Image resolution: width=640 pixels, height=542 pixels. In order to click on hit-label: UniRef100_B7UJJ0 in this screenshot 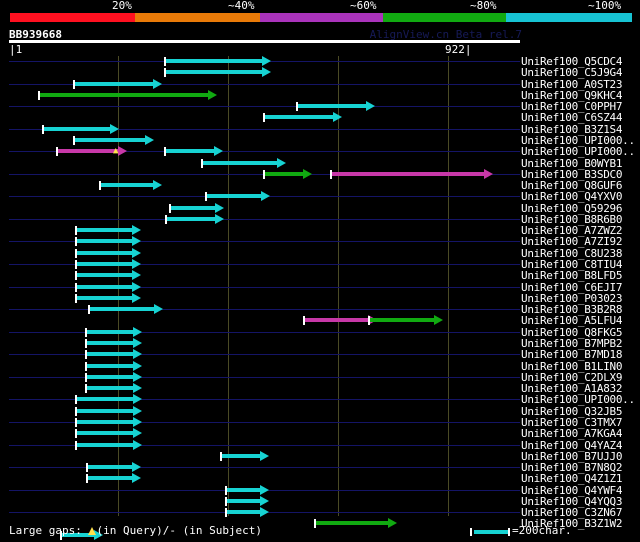, I will do `click(572, 456)`.